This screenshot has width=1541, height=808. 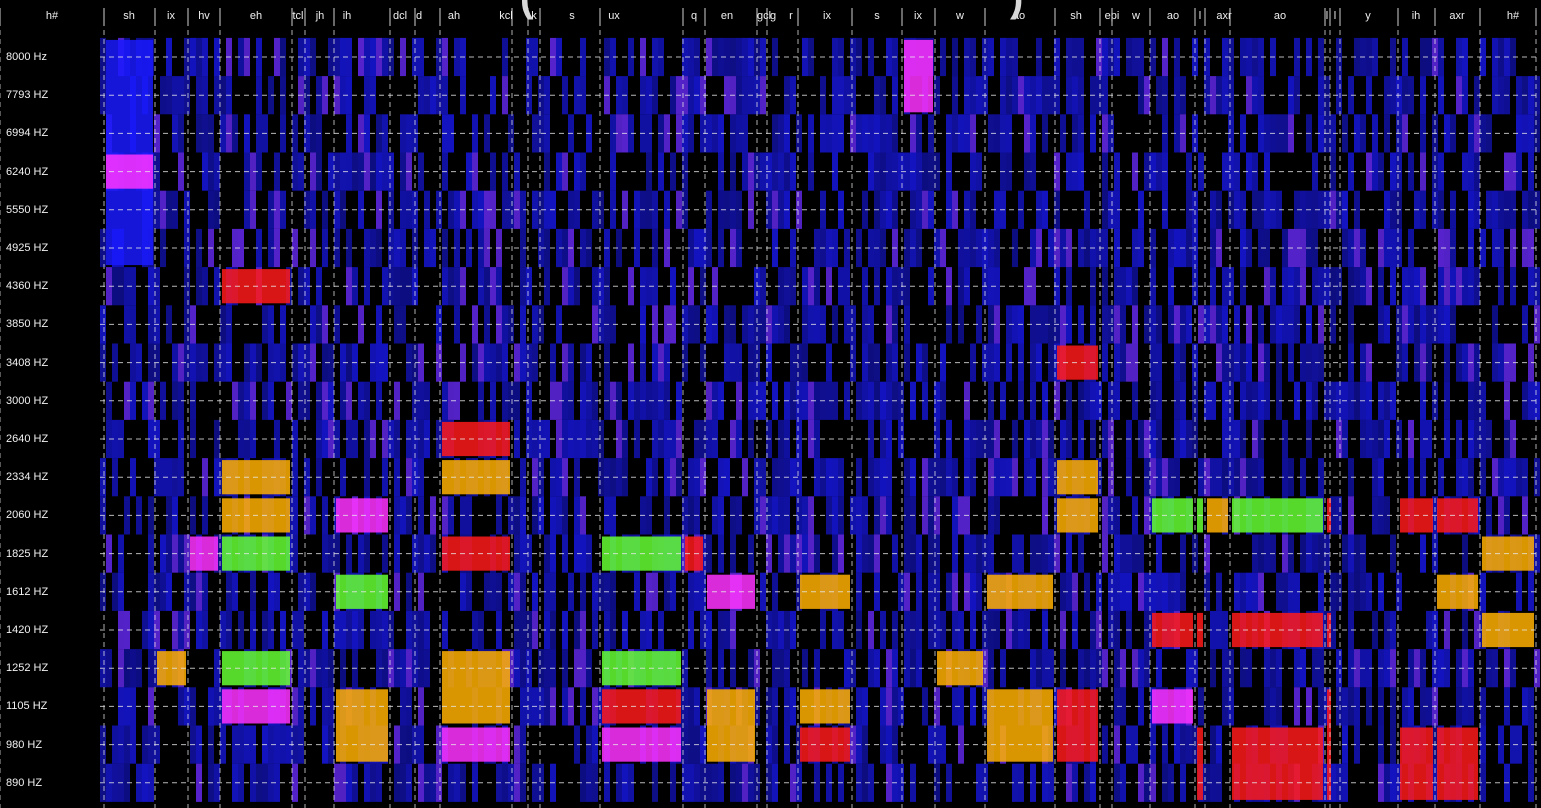 I want to click on phone-label: dcl, so click(x=400, y=16).